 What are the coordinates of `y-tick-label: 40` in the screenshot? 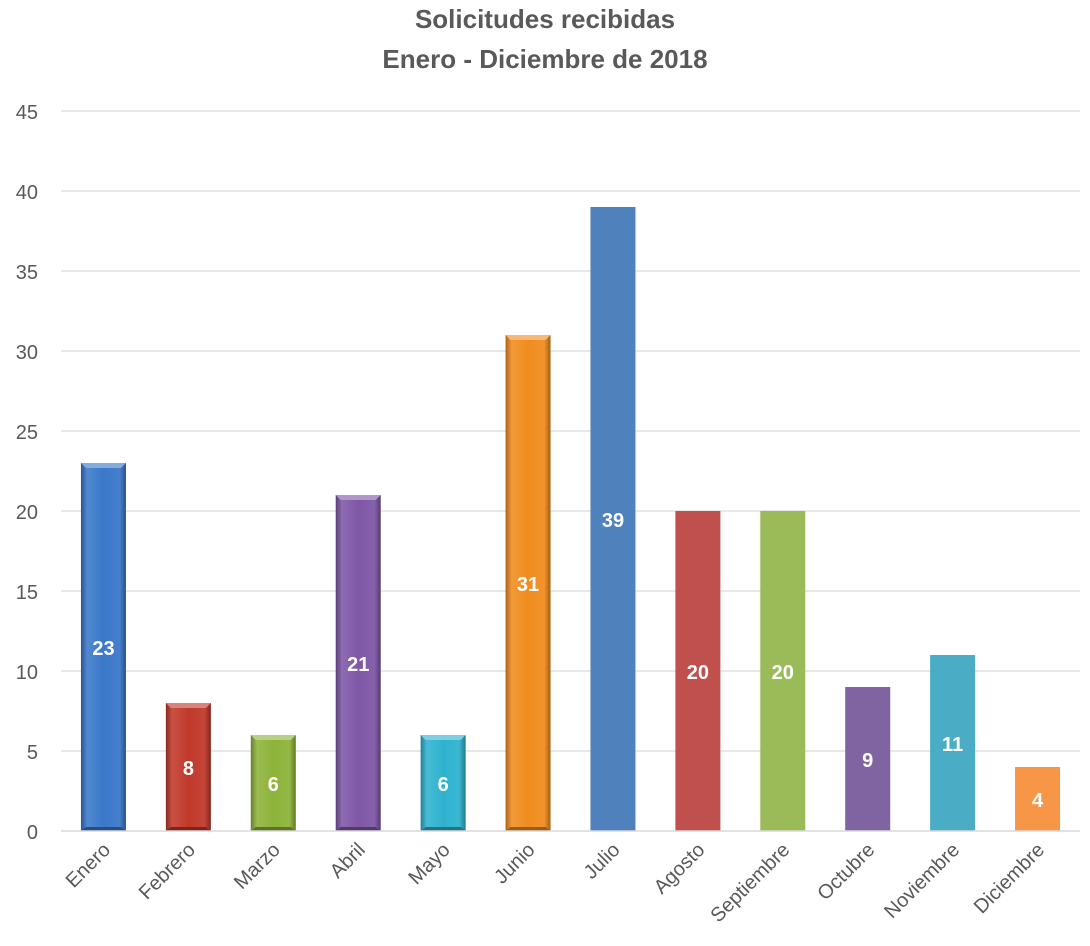 It's located at (27, 193).